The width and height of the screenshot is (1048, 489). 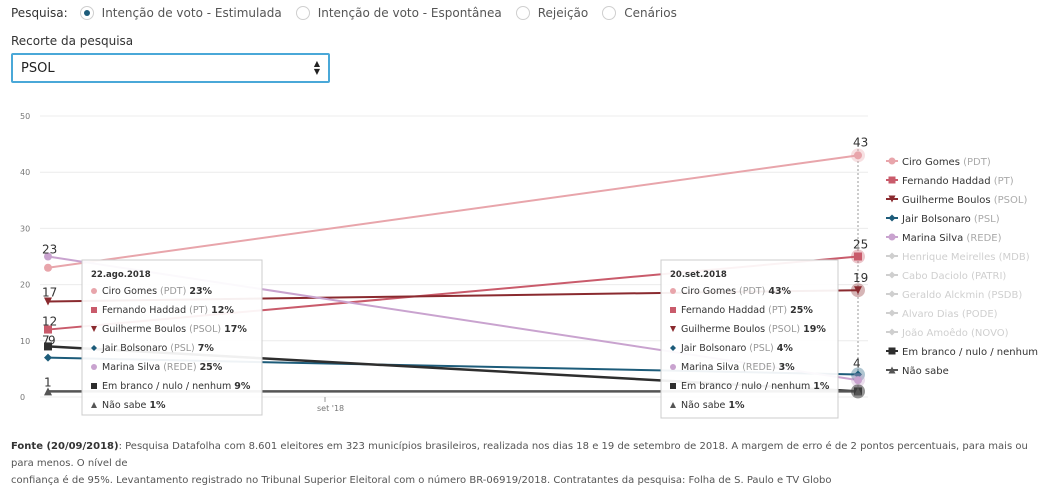 I want to click on legend-label-3: Jair Bolsonaro (PSL), so click(x=950, y=219).